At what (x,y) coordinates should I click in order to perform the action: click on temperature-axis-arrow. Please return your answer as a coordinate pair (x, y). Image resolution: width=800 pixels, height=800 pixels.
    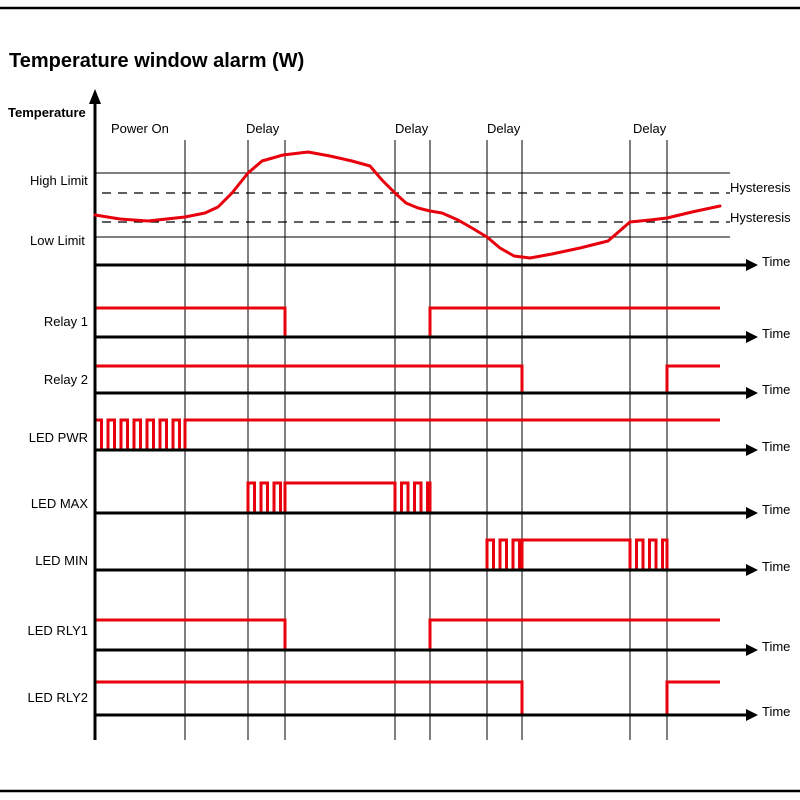
    Looking at the image, I should click on (95, 96).